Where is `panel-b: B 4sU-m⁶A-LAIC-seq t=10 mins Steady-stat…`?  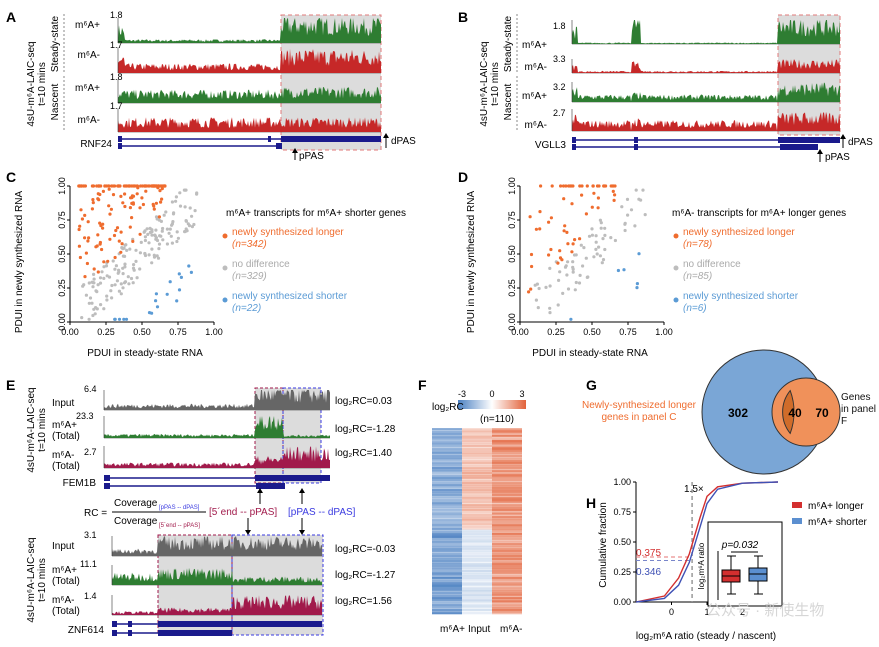
panel-b: B 4sU-m⁶A-LAIC-seq t=10 mins Steady-stat… is located at coordinates (665, 86).